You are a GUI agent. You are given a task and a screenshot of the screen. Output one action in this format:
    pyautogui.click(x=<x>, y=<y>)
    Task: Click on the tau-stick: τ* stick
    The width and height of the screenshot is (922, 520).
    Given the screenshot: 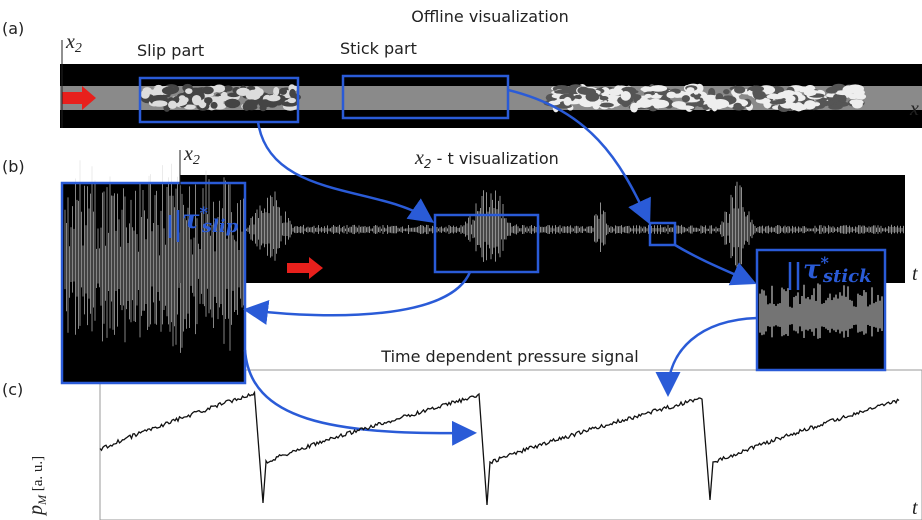 What is the action you would take?
    pyautogui.click(x=837, y=270)
    